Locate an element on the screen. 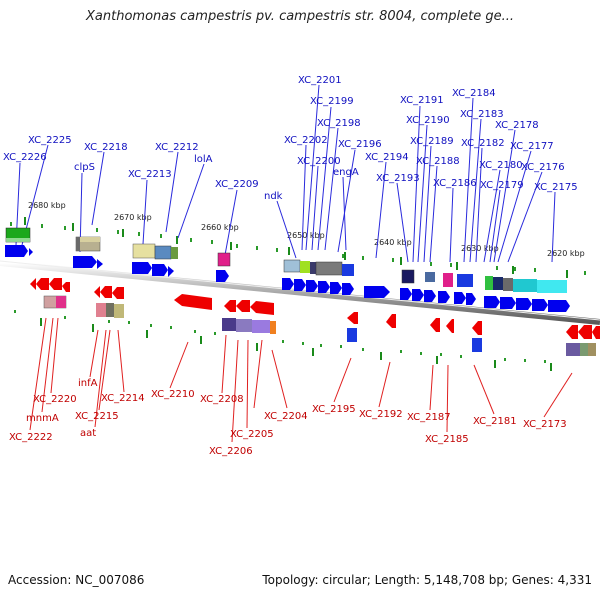  tick-label-2660: 2660 kbp is located at coordinates (220, 227).